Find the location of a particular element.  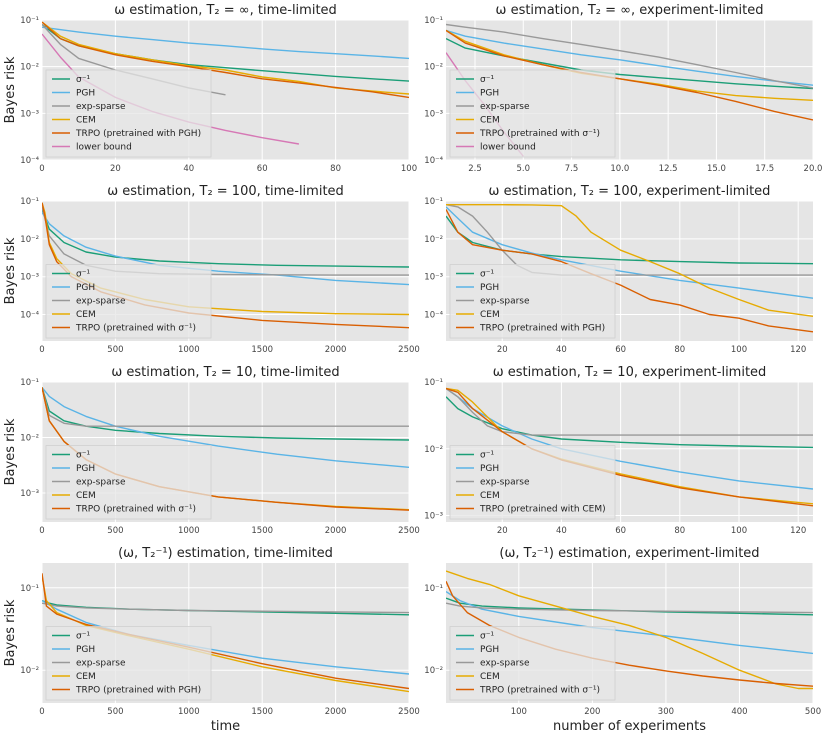

legend-entry: TRPO (pretrained with CEM) is located at coordinates (542, 510).